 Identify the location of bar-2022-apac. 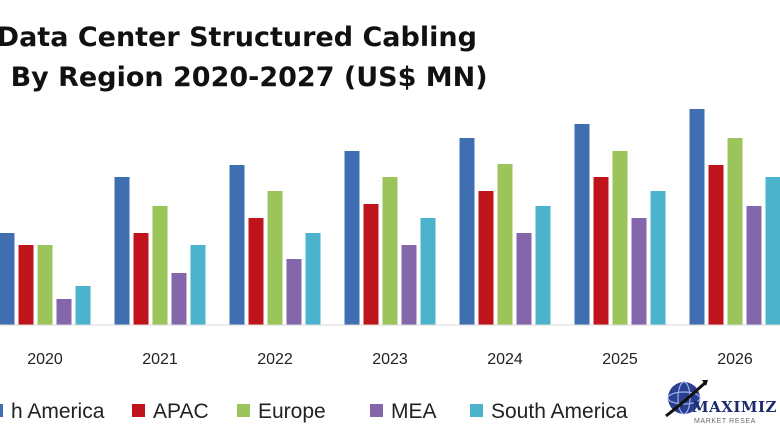
(256, 271).